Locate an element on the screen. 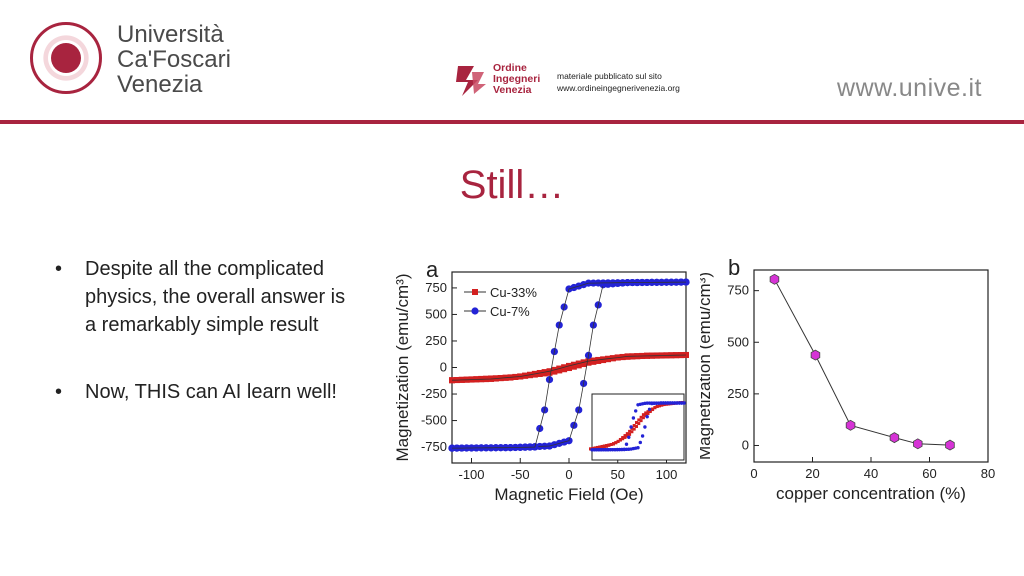 The width and height of the screenshot is (1024, 576). x-tick-label: 50 is located at coordinates (618, 474).